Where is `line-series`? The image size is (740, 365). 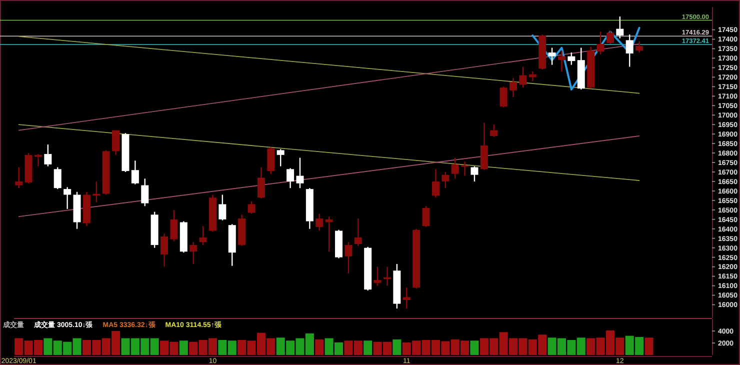 line-series is located at coordinates (586, 58).